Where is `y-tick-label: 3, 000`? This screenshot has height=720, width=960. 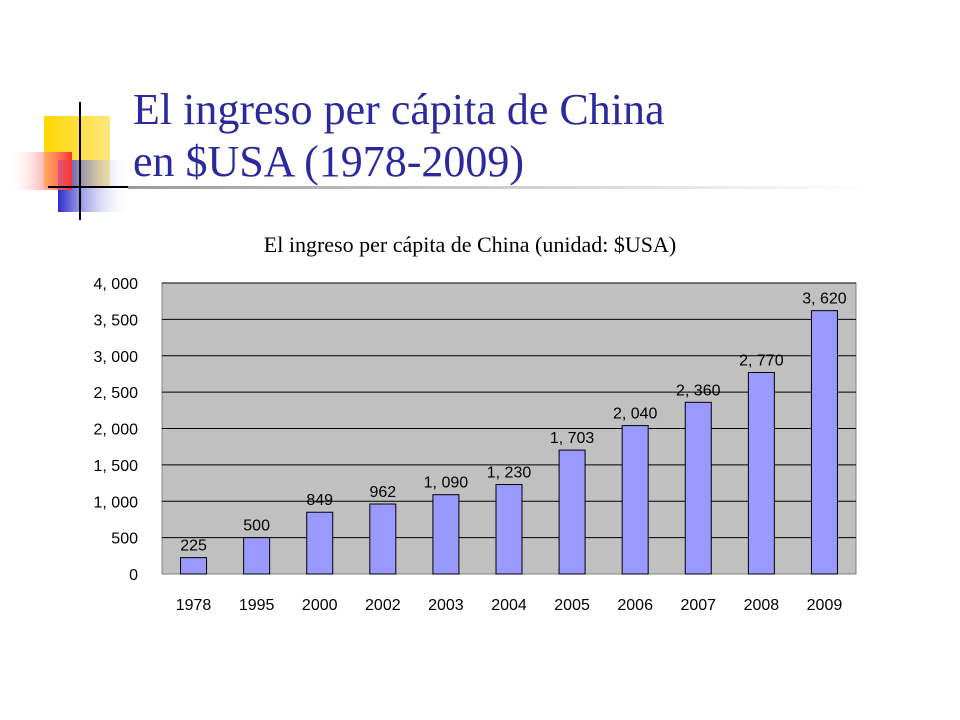 y-tick-label: 3, 000 is located at coordinates (116, 357).